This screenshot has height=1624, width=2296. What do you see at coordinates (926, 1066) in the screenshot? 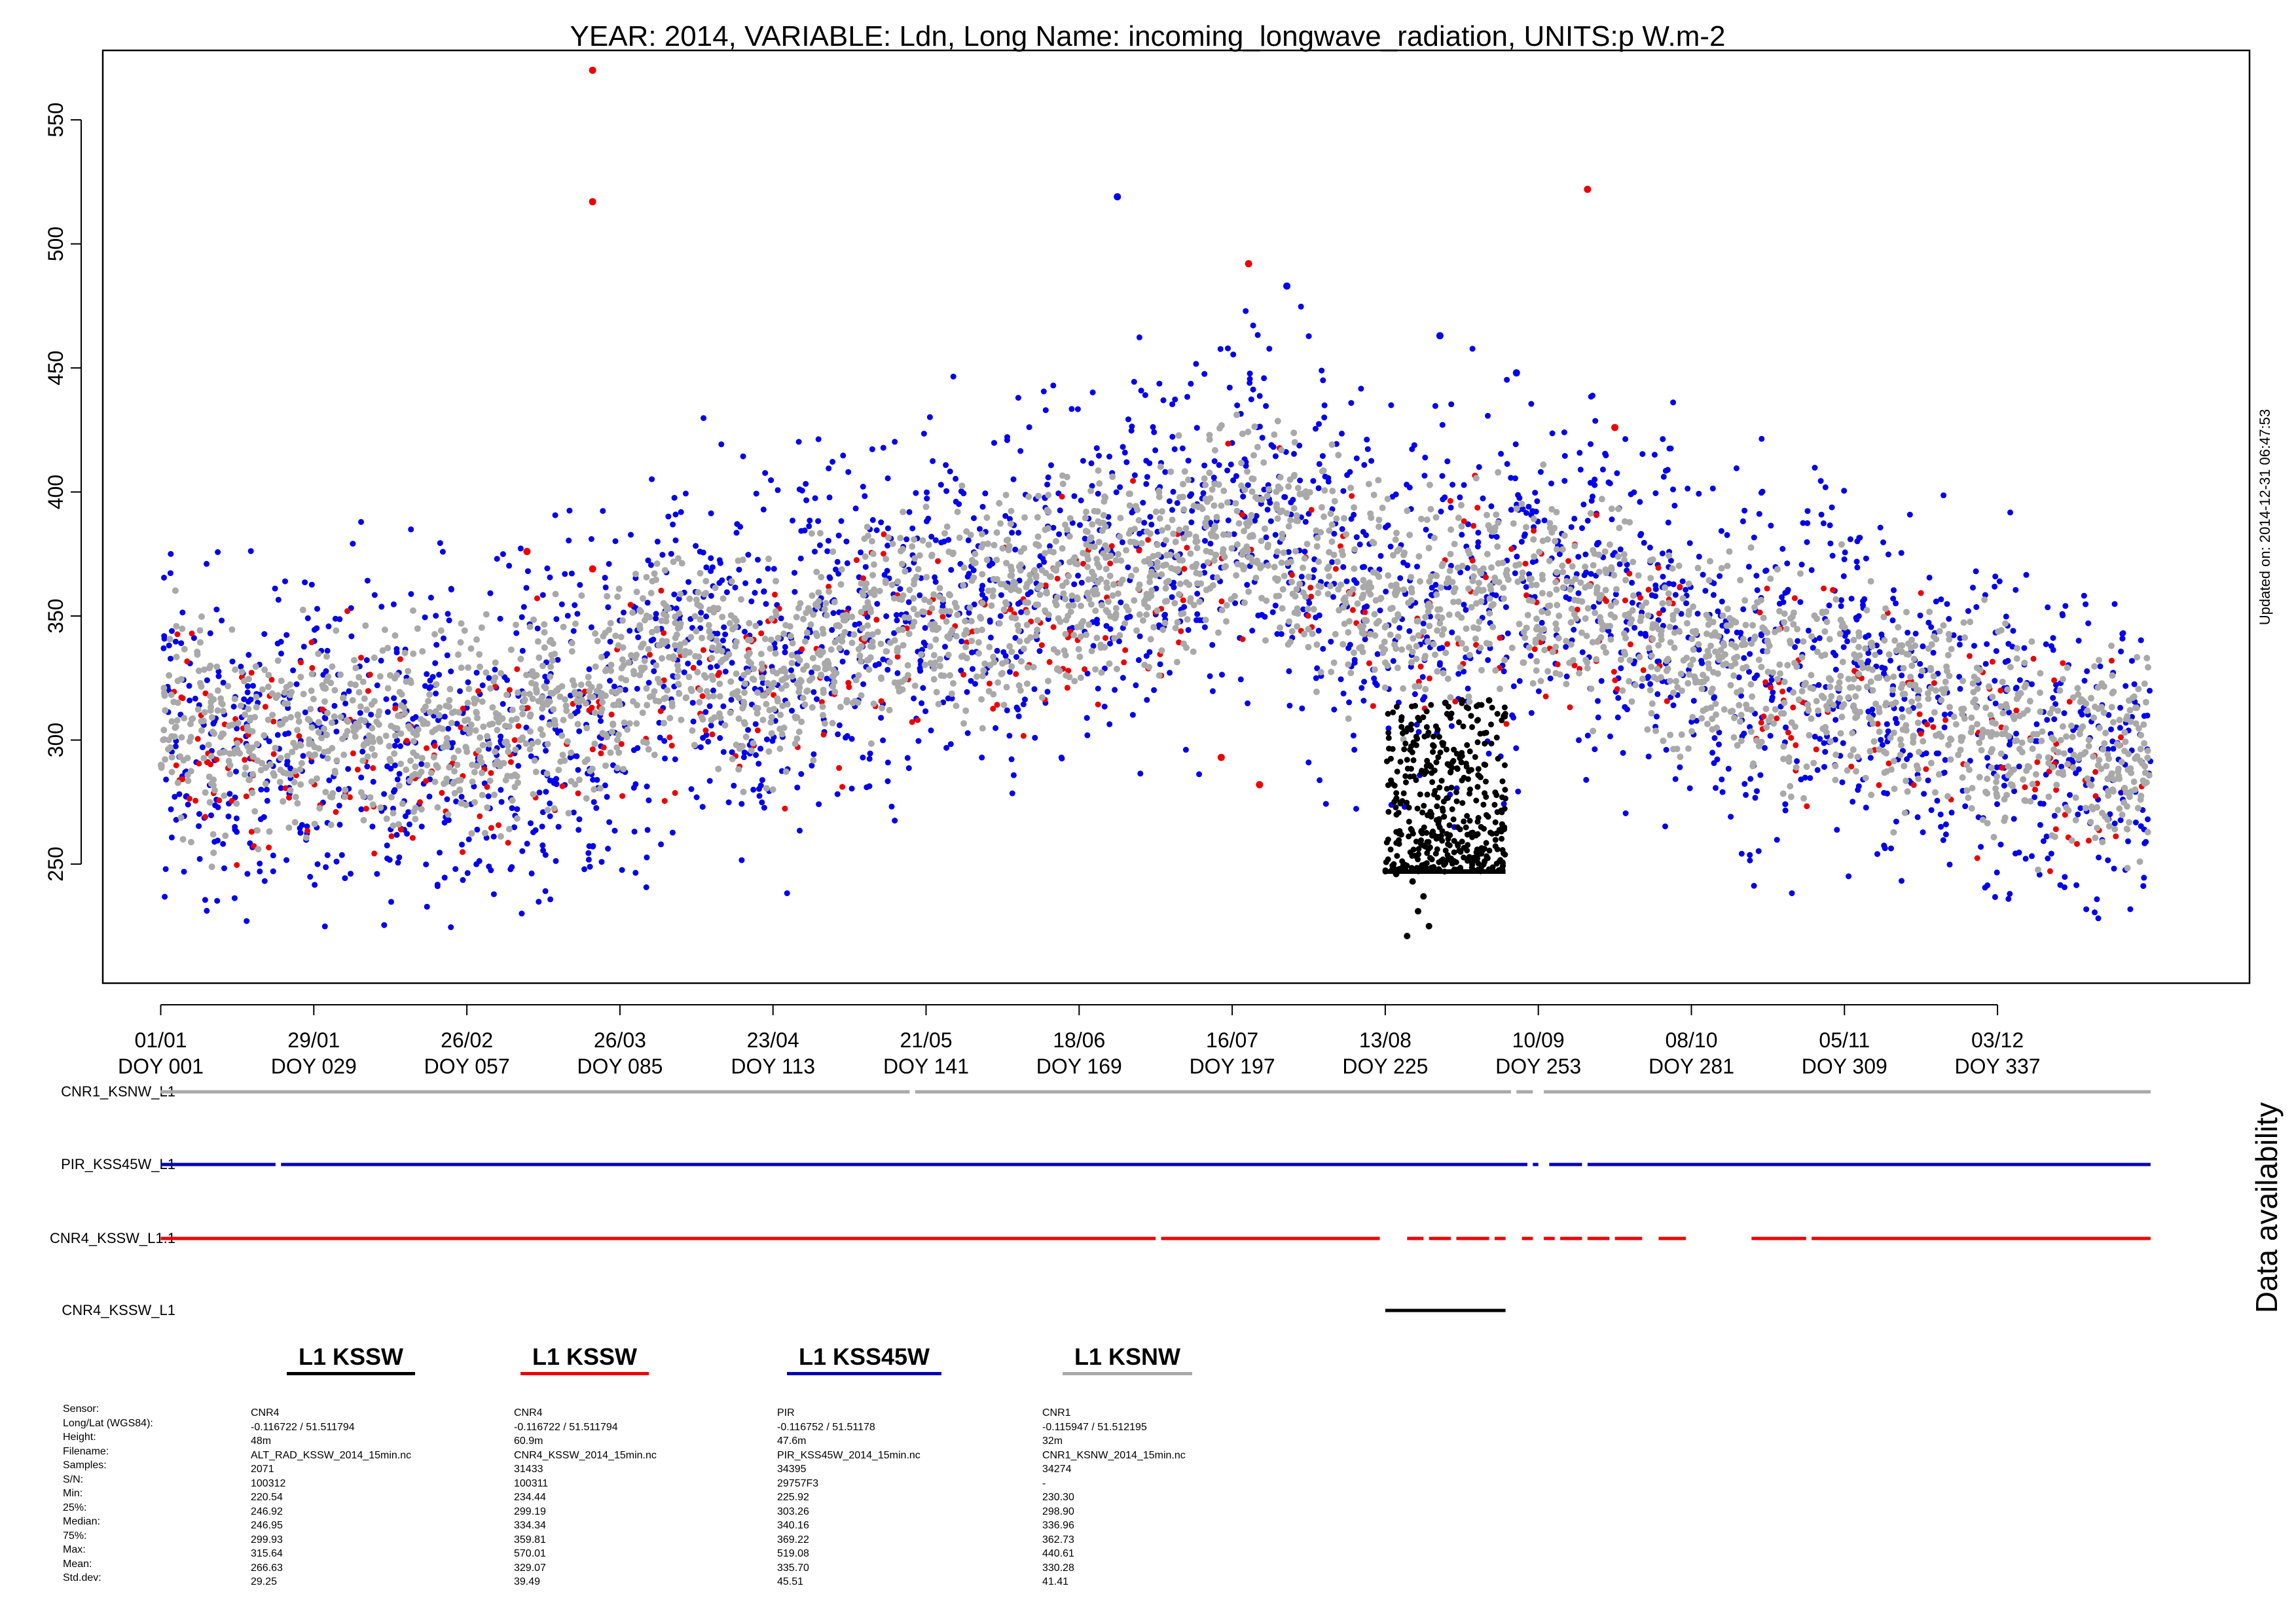
I see `x-tick-doy: DOY 141` at bounding box center [926, 1066].